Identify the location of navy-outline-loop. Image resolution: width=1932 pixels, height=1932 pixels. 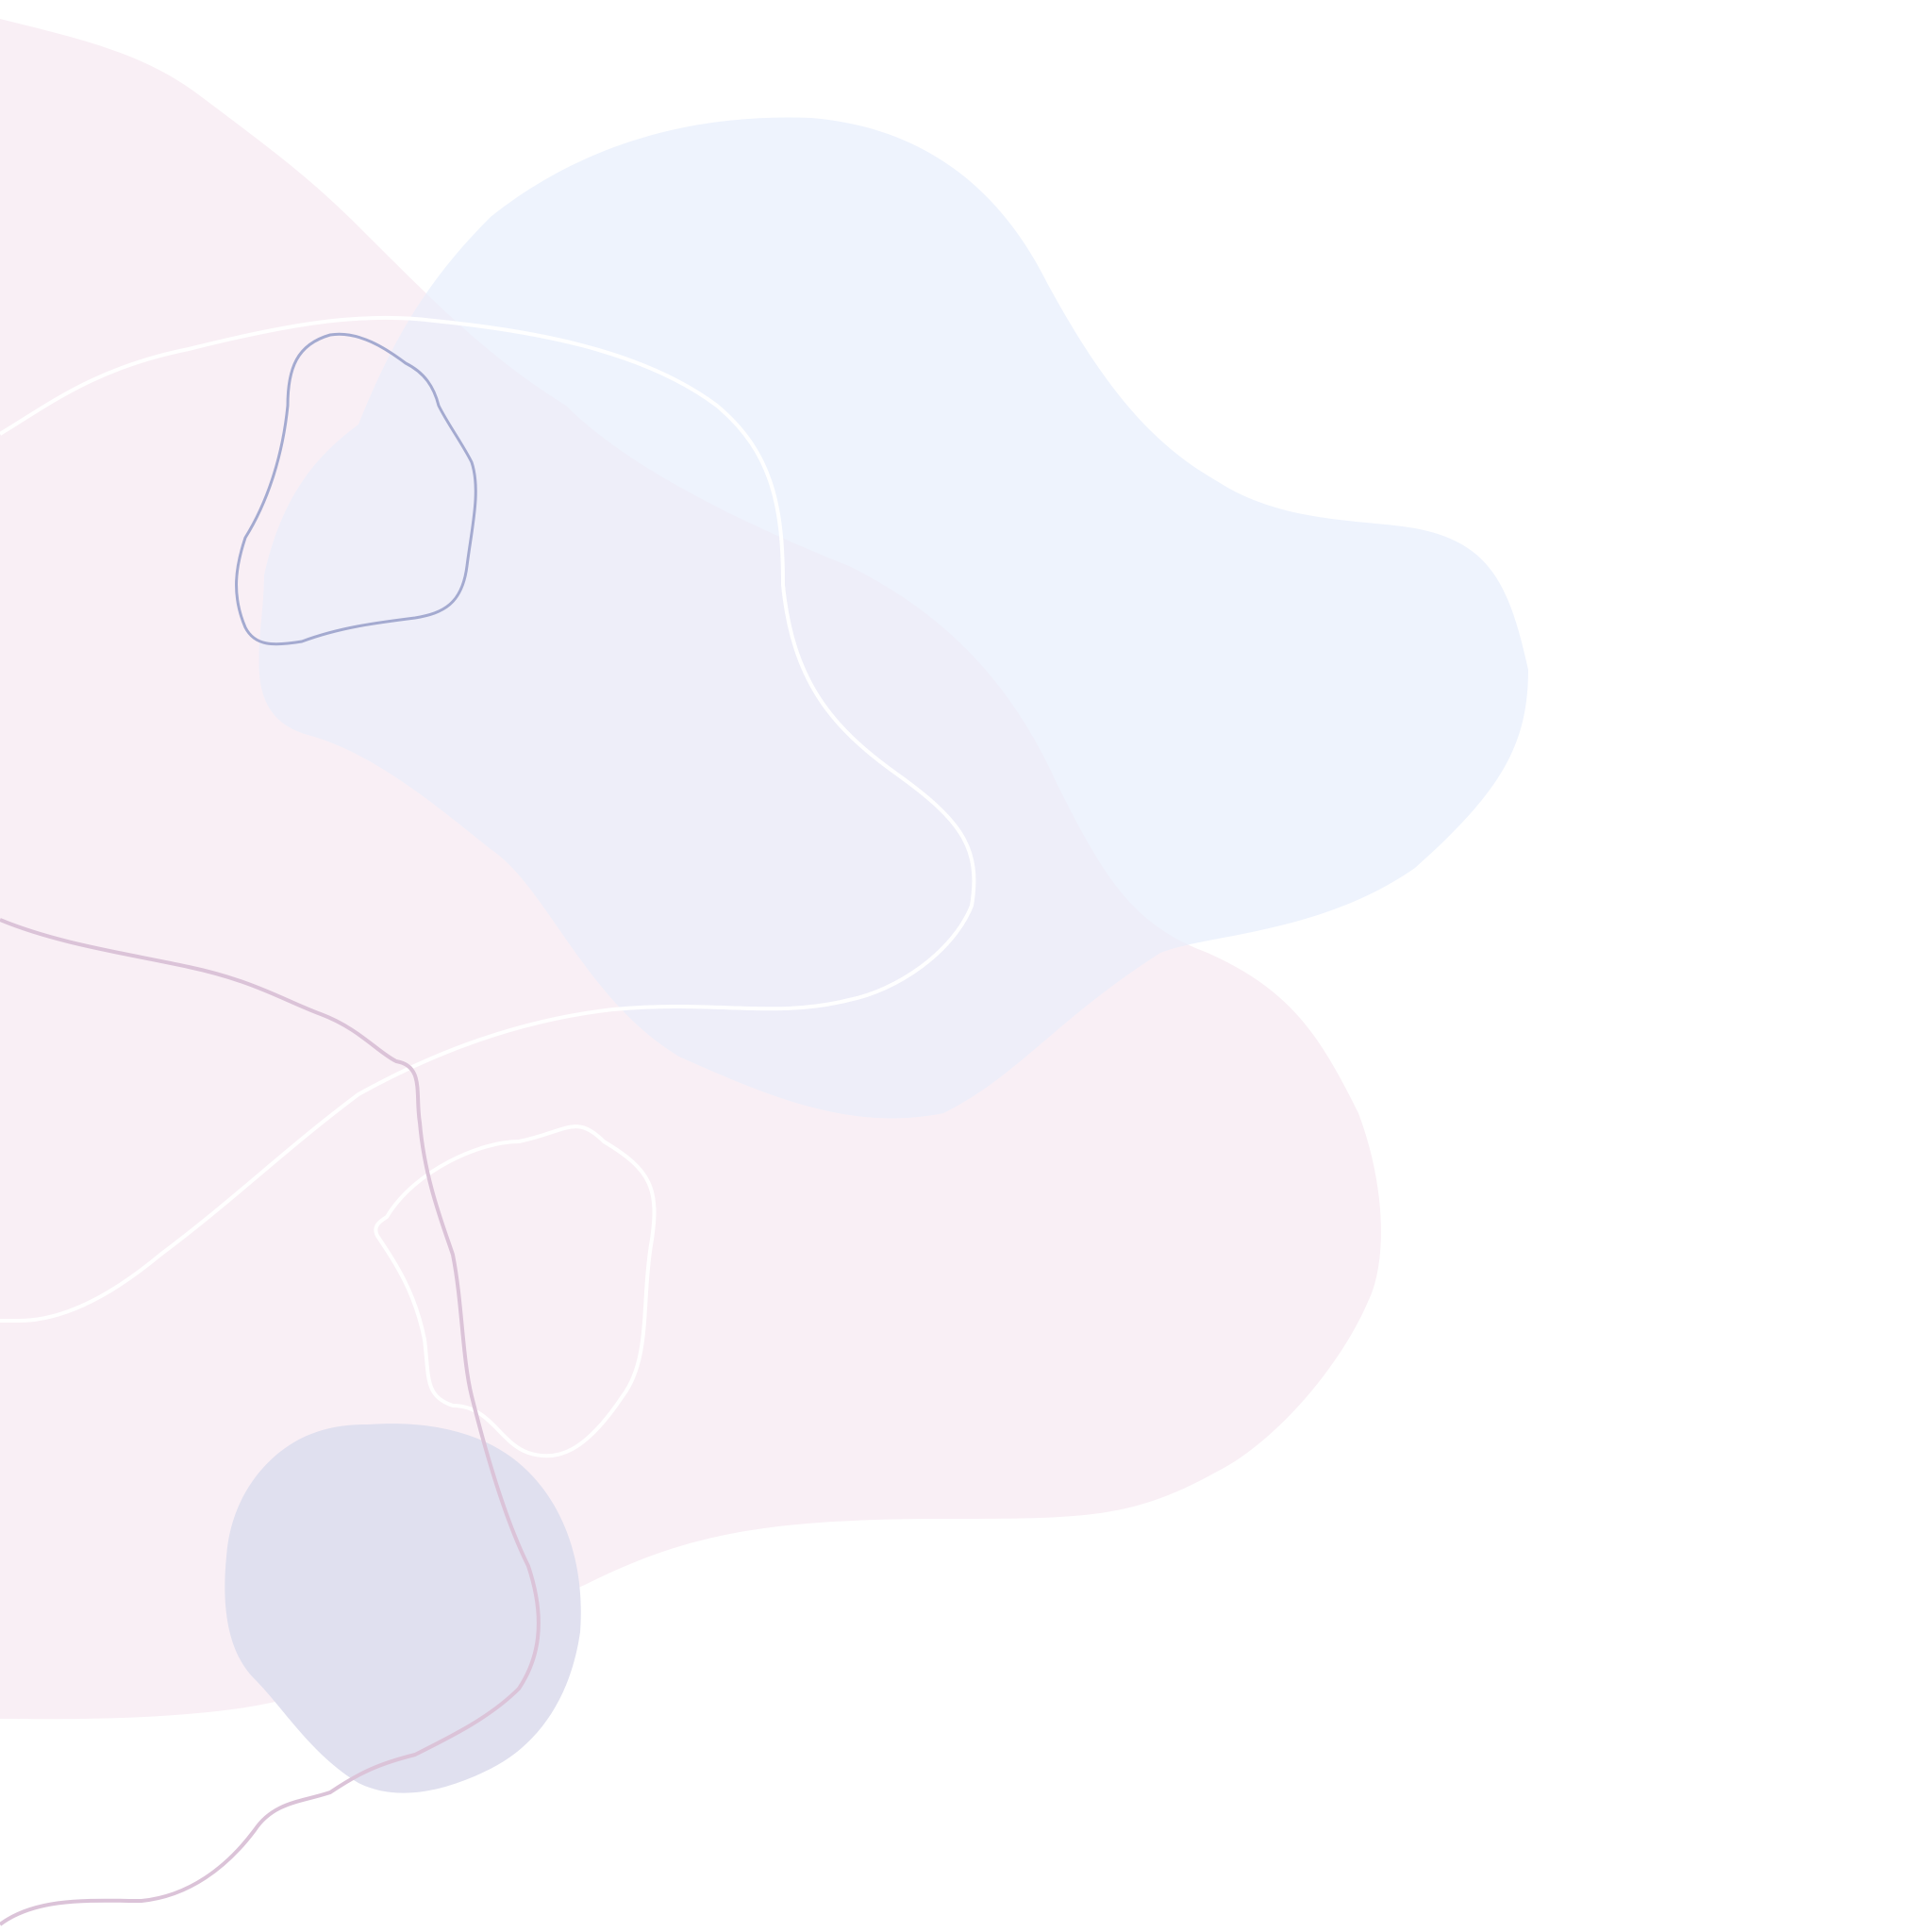
(356, 489).